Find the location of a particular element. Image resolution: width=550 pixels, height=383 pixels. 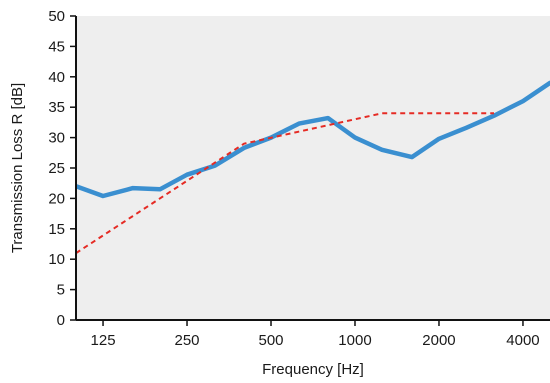

y-tick-label: 10 is located at coordinates (56, 259).